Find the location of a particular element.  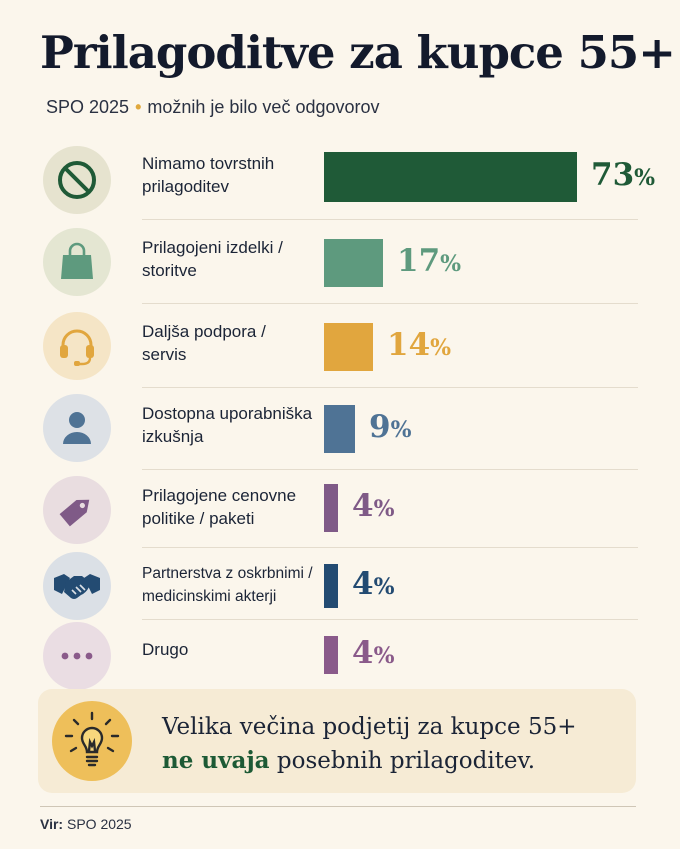

bar-value-label: 9% is located at coordinates (390, 427).